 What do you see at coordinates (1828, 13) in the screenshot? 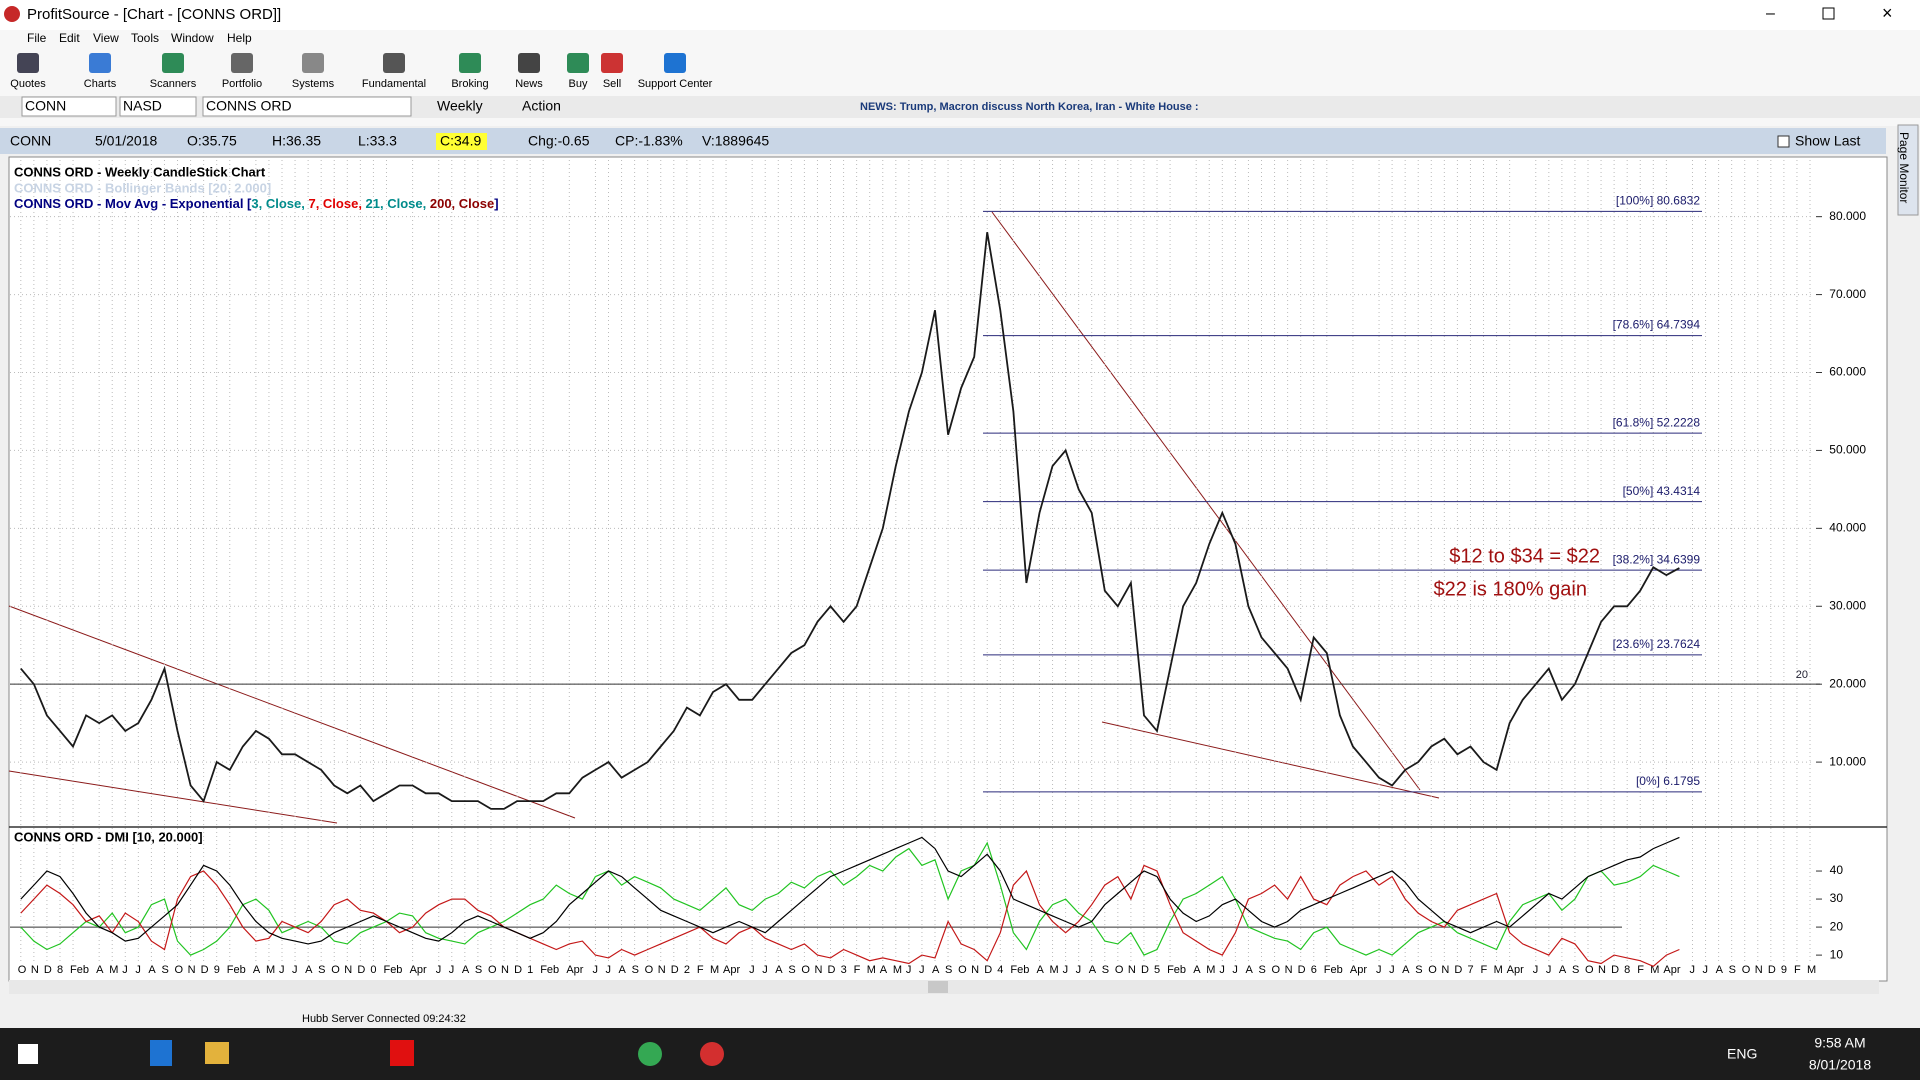
I see `restore` at bounding box center [1828, 13].